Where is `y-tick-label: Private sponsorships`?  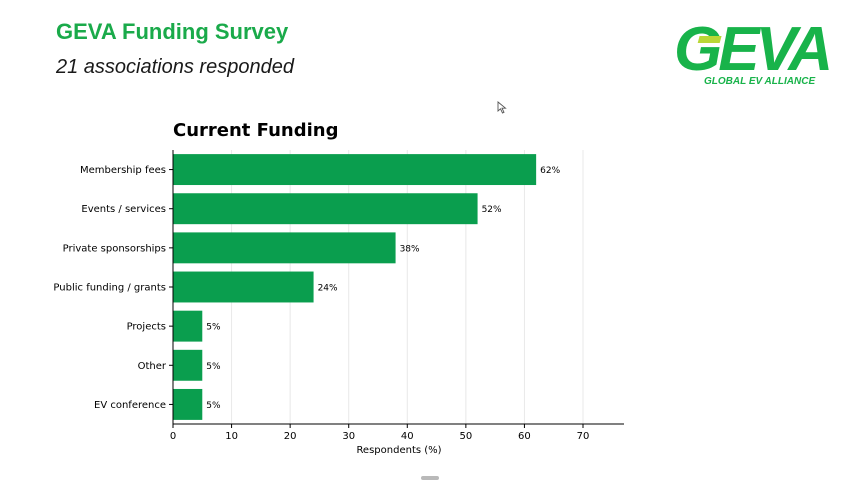
y-tick-label: Private sponsorships is located at coordinates (114, 248).